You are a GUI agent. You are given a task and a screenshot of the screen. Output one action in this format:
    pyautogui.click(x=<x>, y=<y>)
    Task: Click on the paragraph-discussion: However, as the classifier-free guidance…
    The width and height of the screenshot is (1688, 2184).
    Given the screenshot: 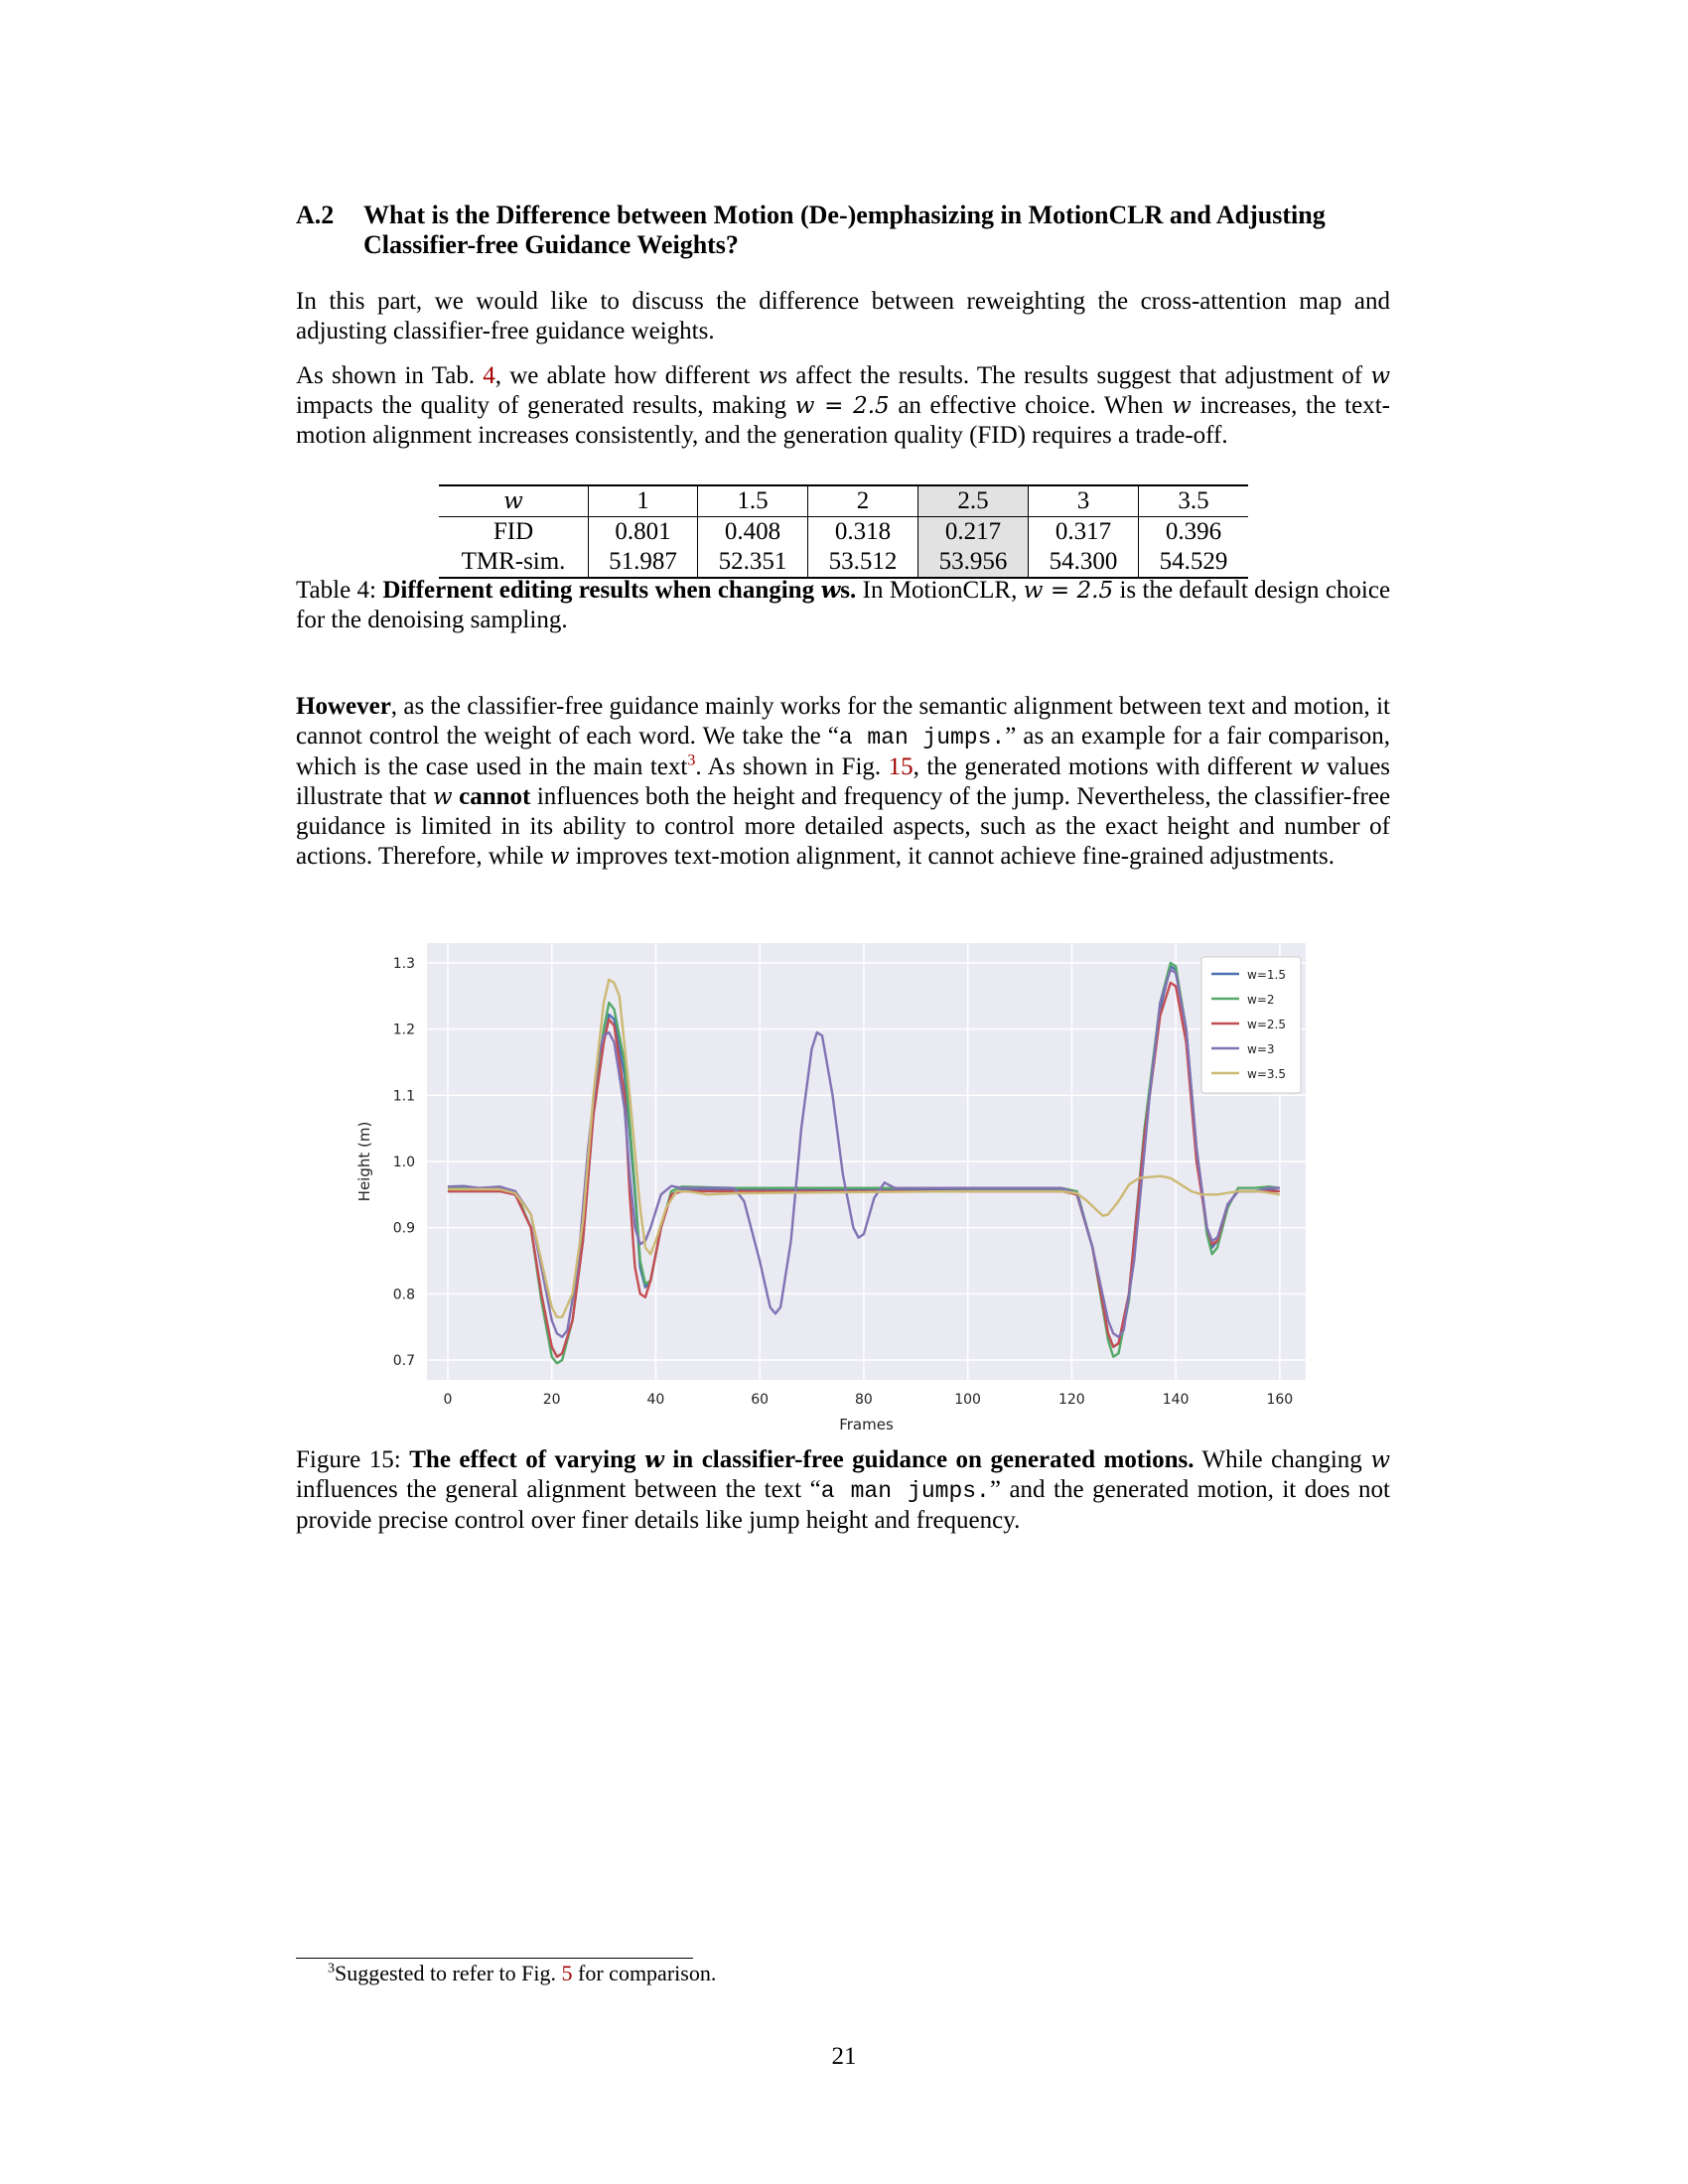 What is the action you would take?
    pyautogui.click(x=843, y=782)
    